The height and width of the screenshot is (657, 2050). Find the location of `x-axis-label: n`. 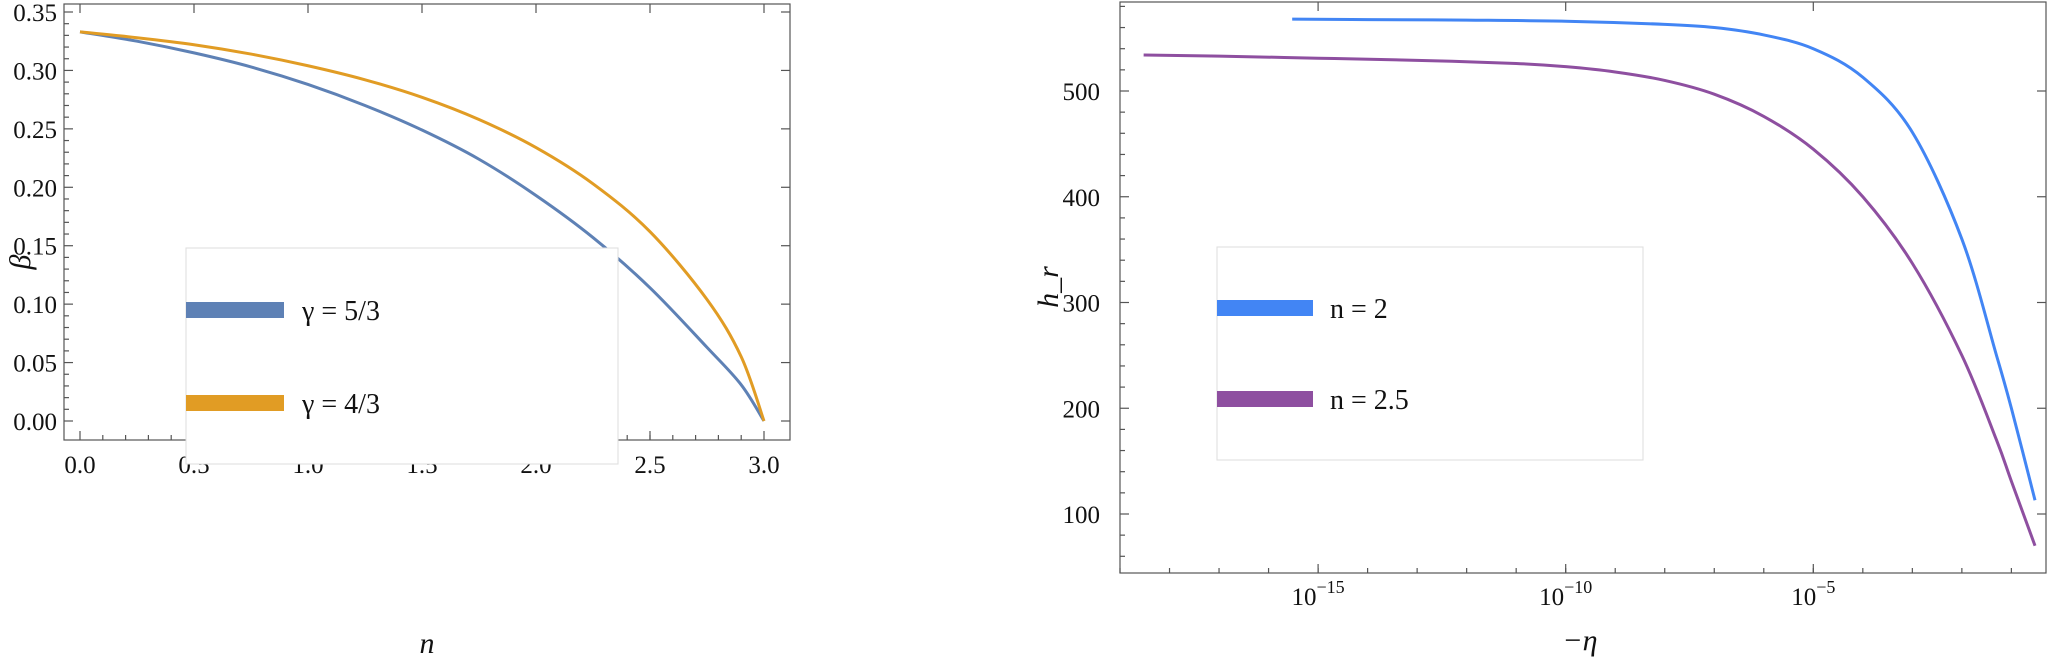

x-axis-label: n is located at coordinates (427, 642).